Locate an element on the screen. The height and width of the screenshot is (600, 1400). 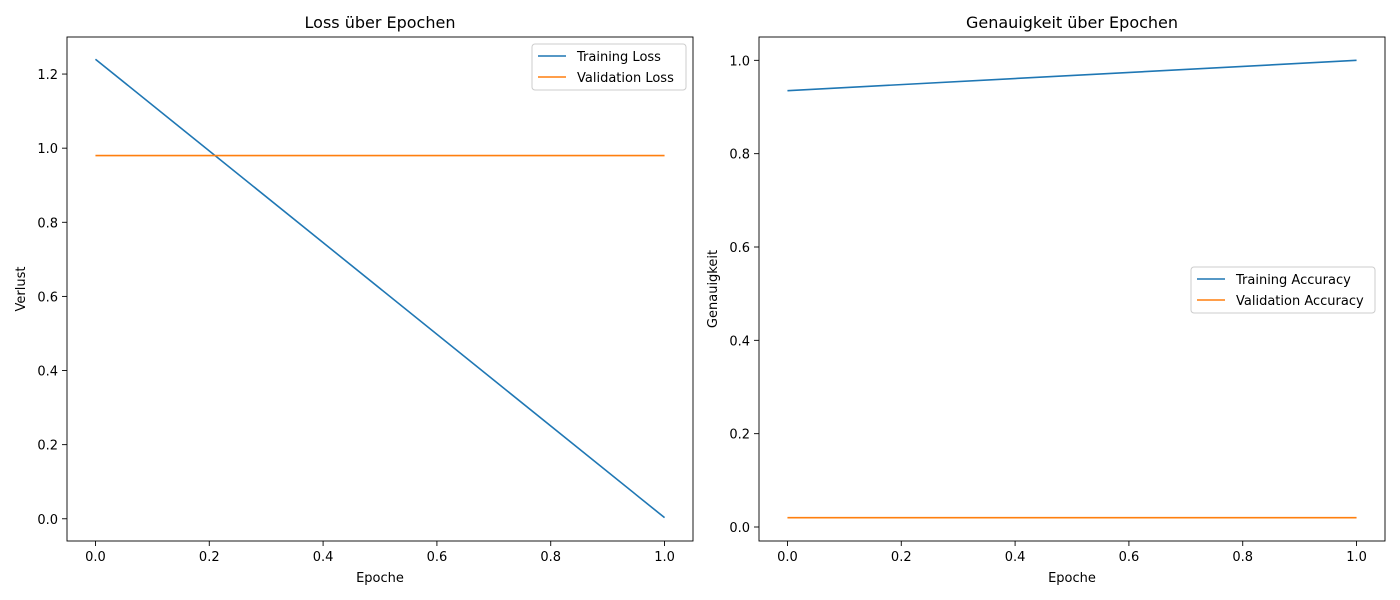
legend-label: Validation Loss is located at coordinates (625, 78).